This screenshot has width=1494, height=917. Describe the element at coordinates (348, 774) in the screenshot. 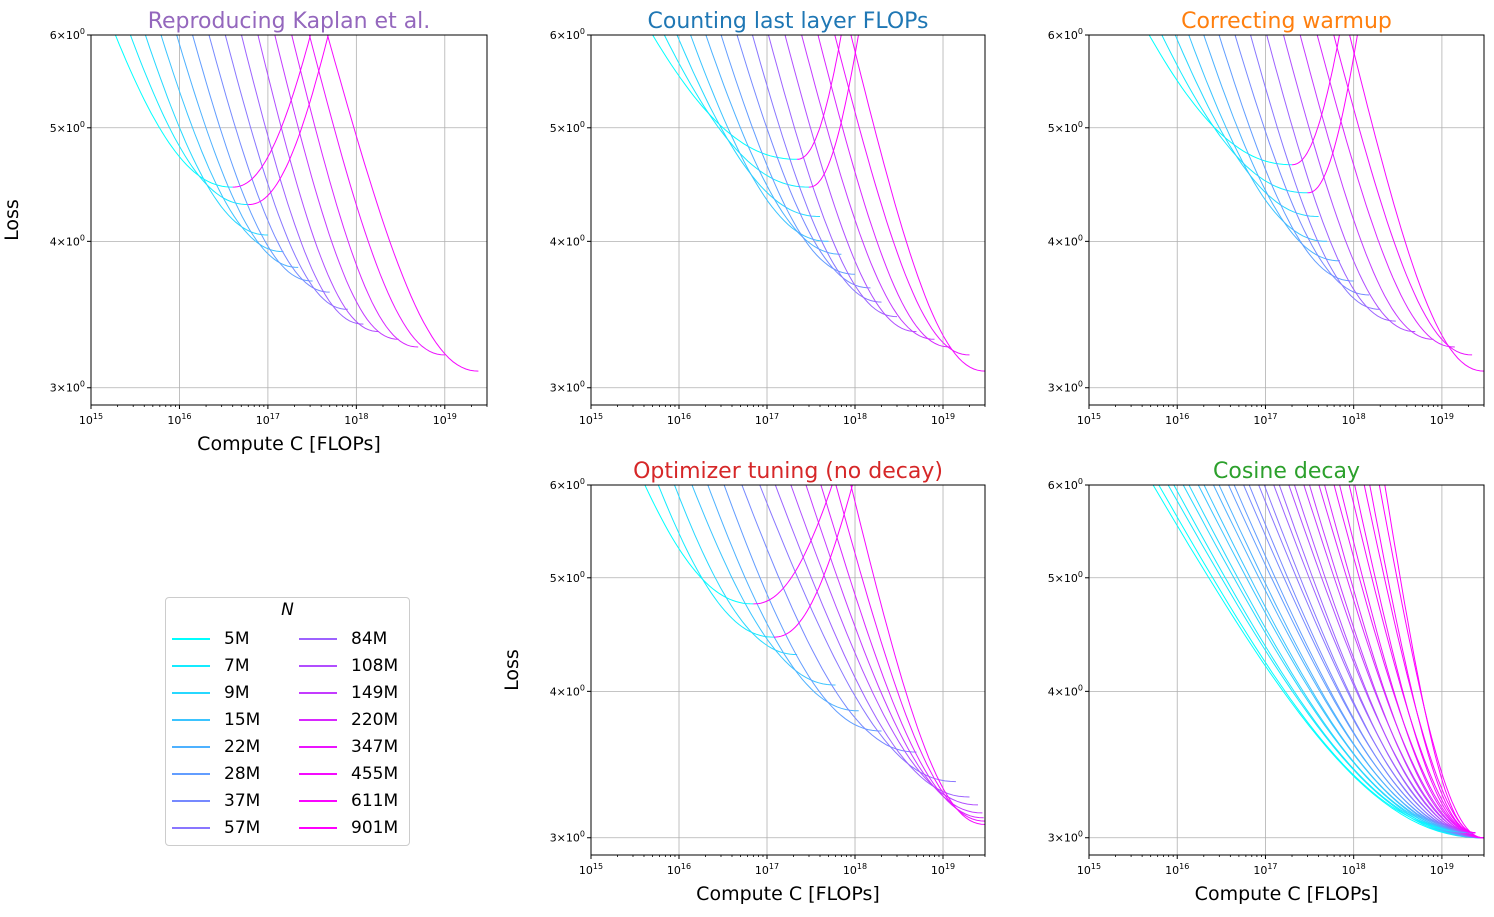

I see `legend-item: 455M` at that location.